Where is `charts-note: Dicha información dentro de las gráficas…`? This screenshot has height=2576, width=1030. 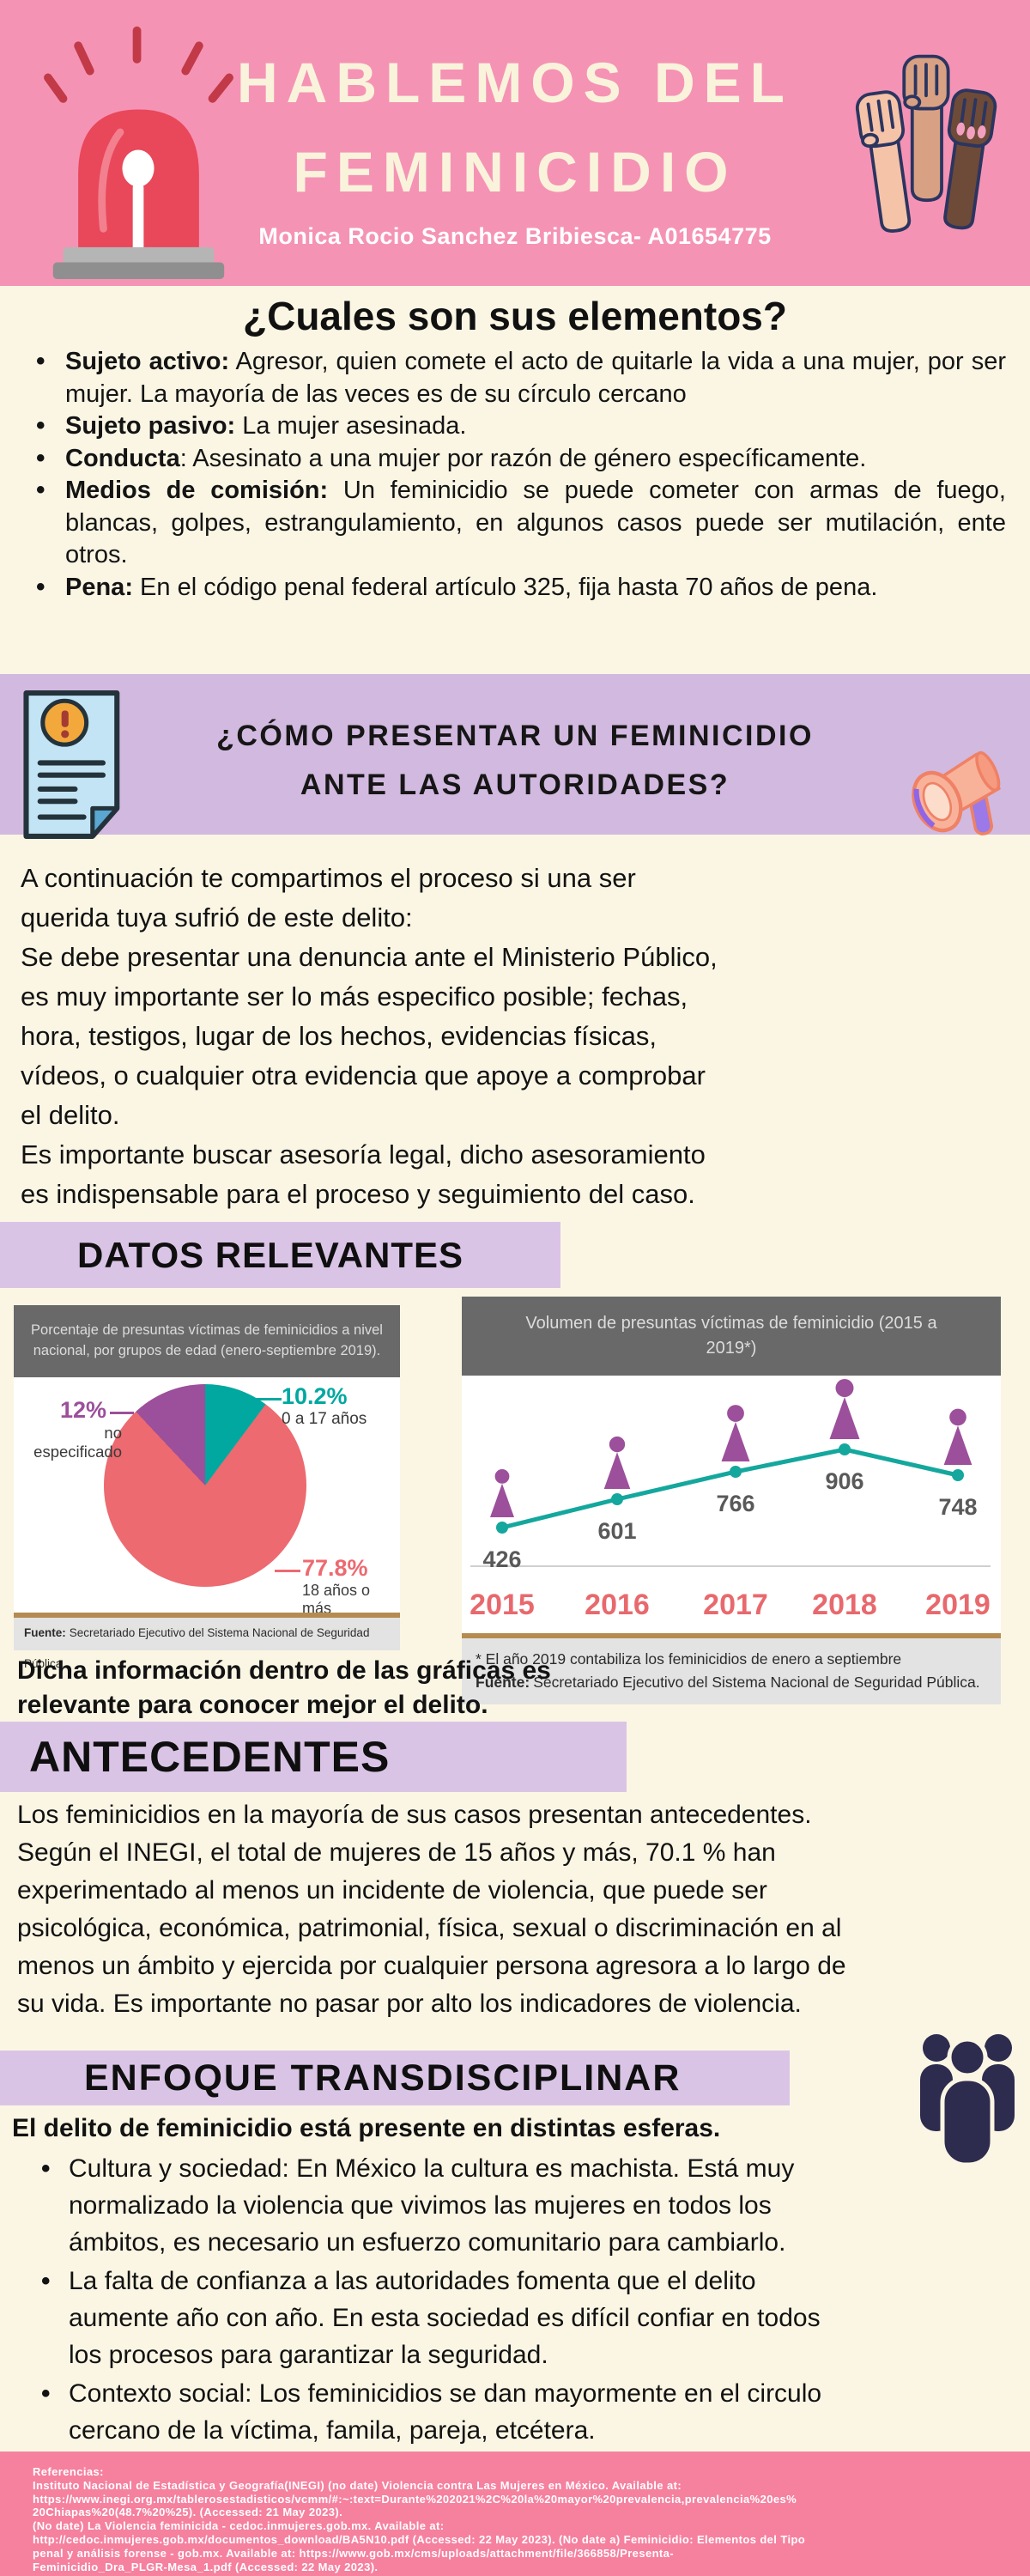
charts-note: Dicha información dentro de las gráficas… is located at coordinates (284, 1687).